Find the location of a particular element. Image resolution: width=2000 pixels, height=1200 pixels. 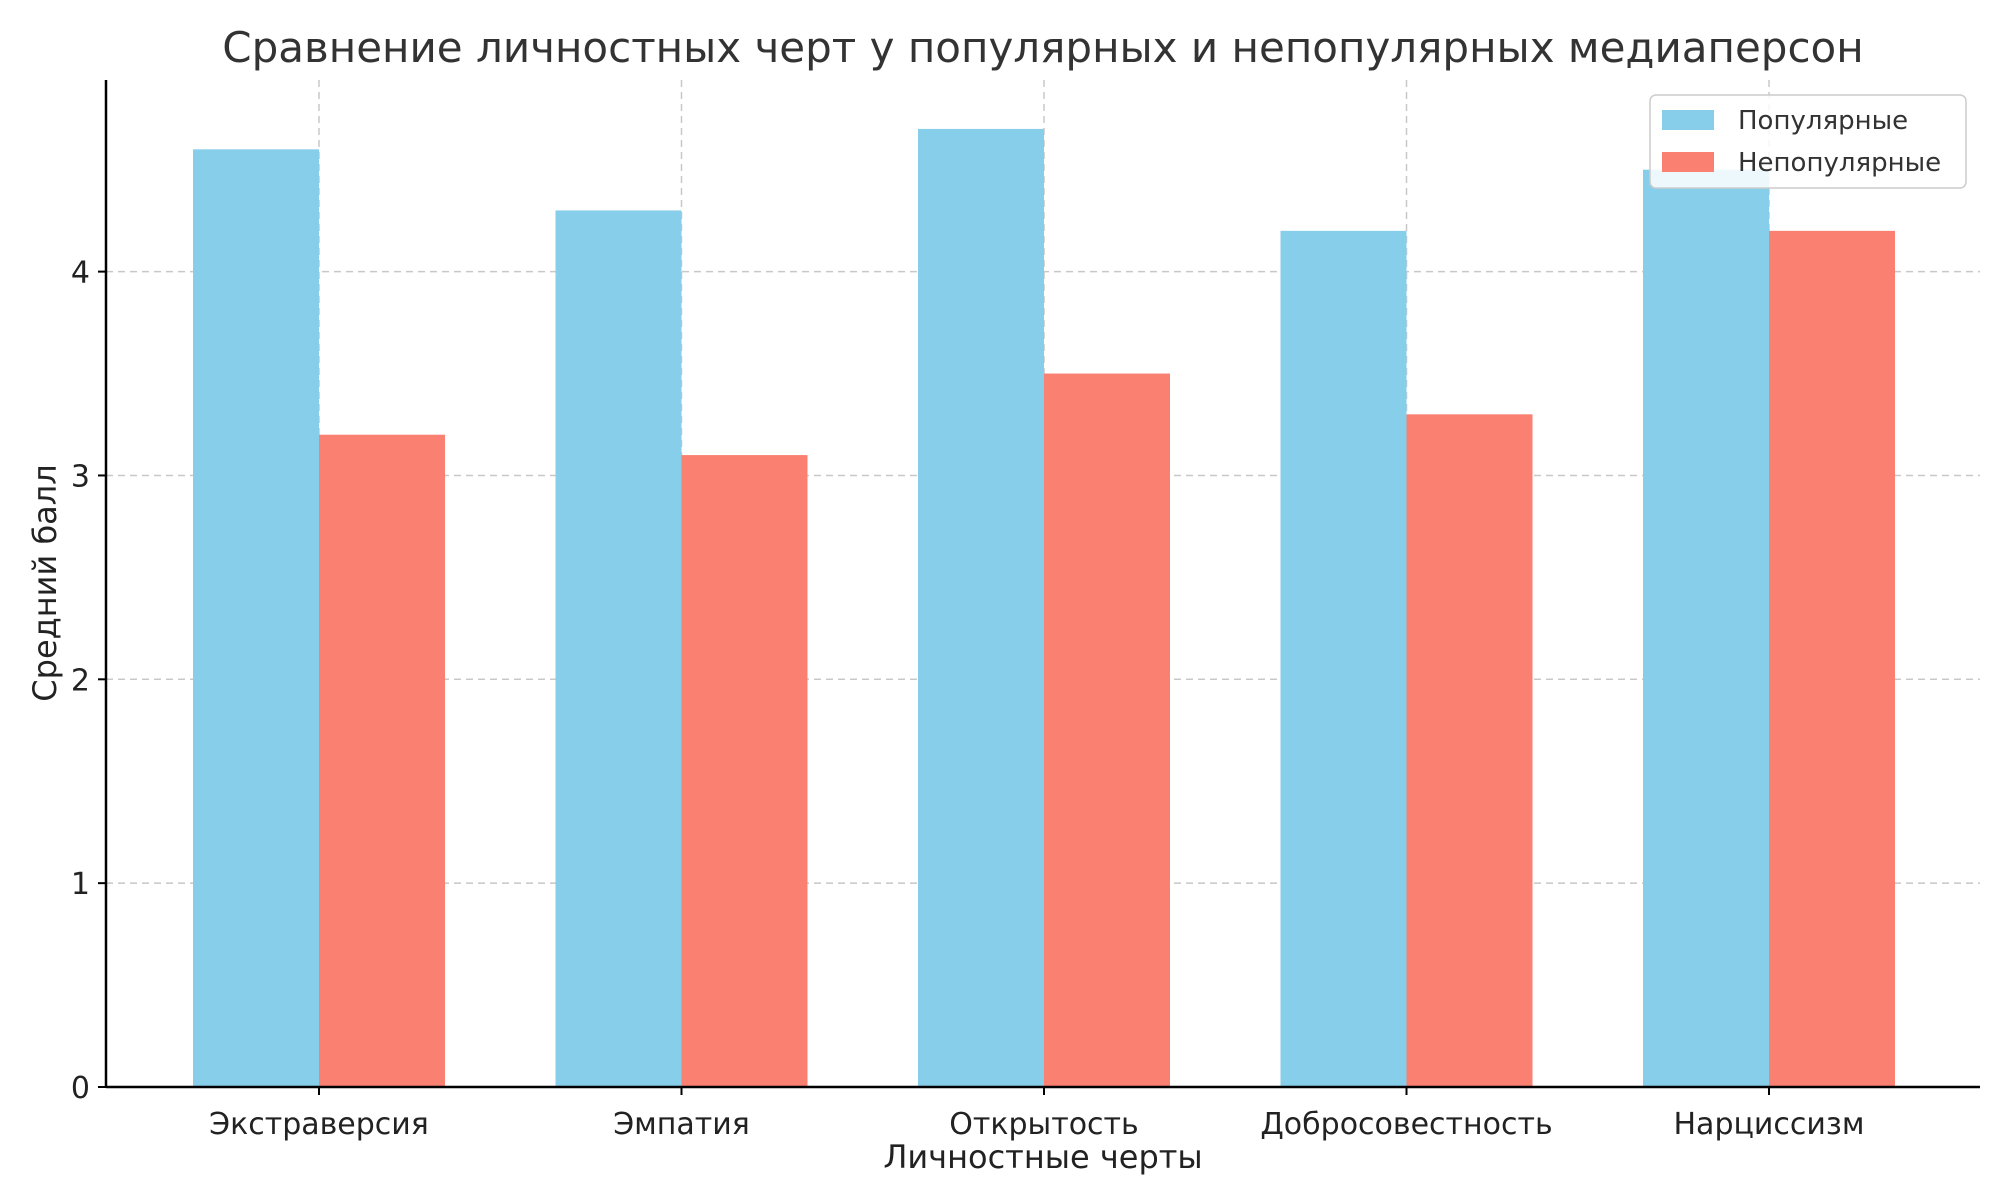

x-tick-label: Открытость is located at coordinates (1043, 1124).